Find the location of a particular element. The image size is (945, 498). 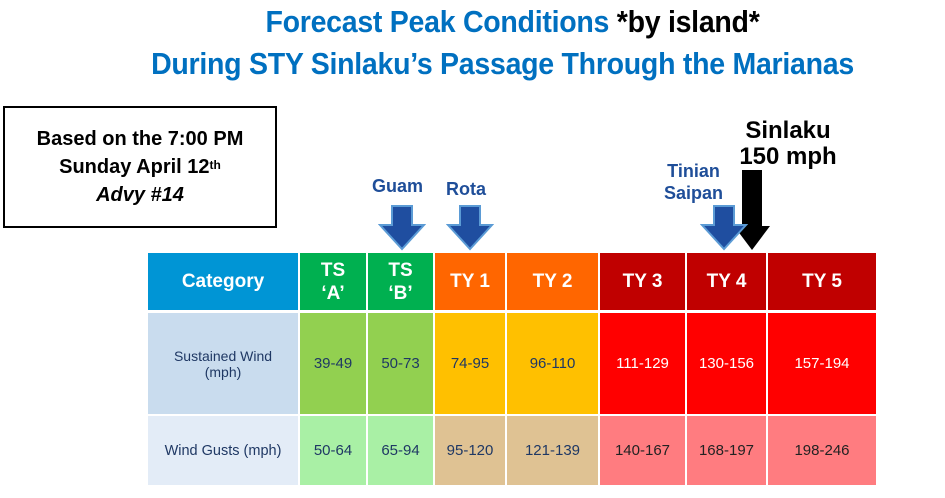

wind-value-cell: 121-139 is located at coordinates (552, 450).